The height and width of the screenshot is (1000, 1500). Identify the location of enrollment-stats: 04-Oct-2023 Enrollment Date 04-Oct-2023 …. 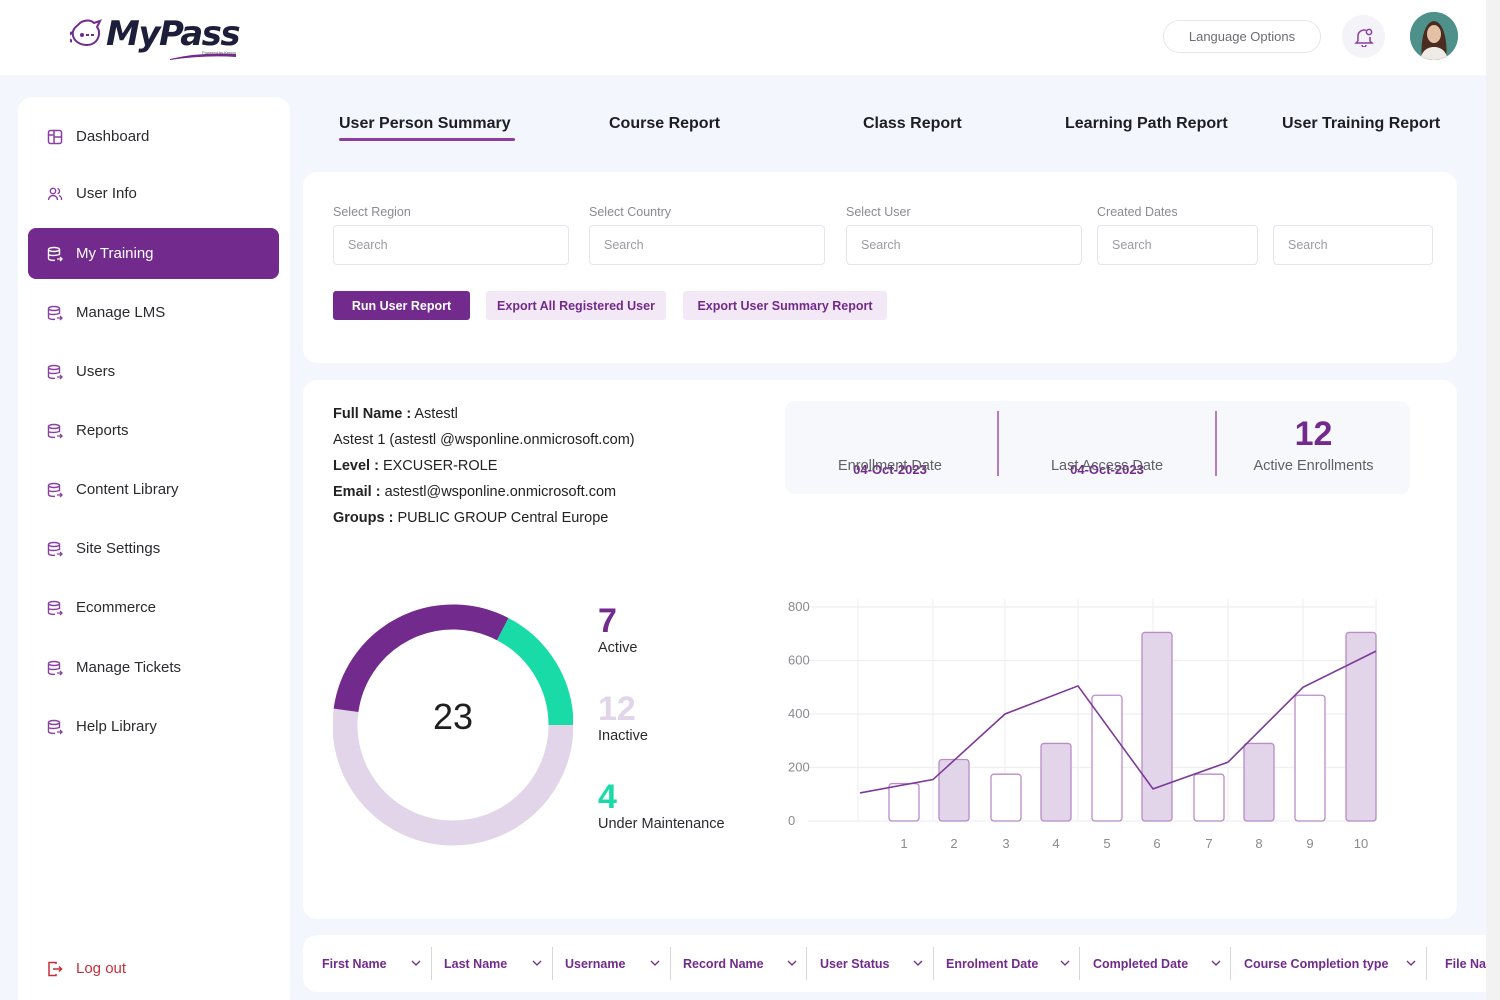
(1097, 447).